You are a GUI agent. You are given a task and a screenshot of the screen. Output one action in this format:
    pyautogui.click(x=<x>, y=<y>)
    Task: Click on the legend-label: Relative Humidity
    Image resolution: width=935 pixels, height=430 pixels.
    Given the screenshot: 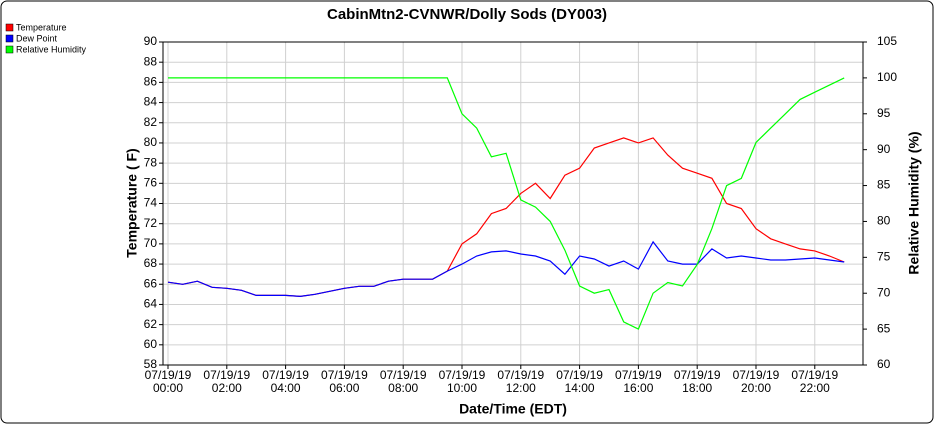 What is the action you would take?
    pyautogui.click(x=51, y=49)
    